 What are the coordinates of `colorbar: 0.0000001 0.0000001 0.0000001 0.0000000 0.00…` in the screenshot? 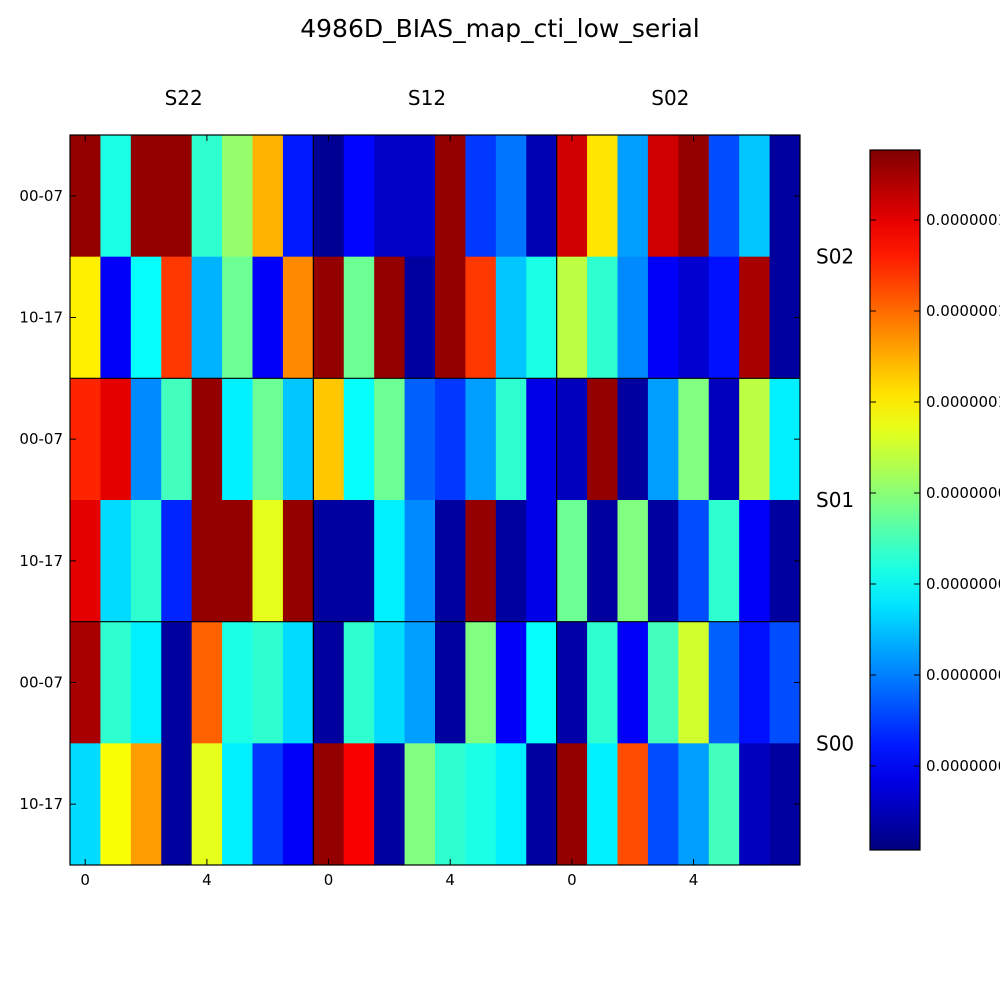 It's located at (934, 500).